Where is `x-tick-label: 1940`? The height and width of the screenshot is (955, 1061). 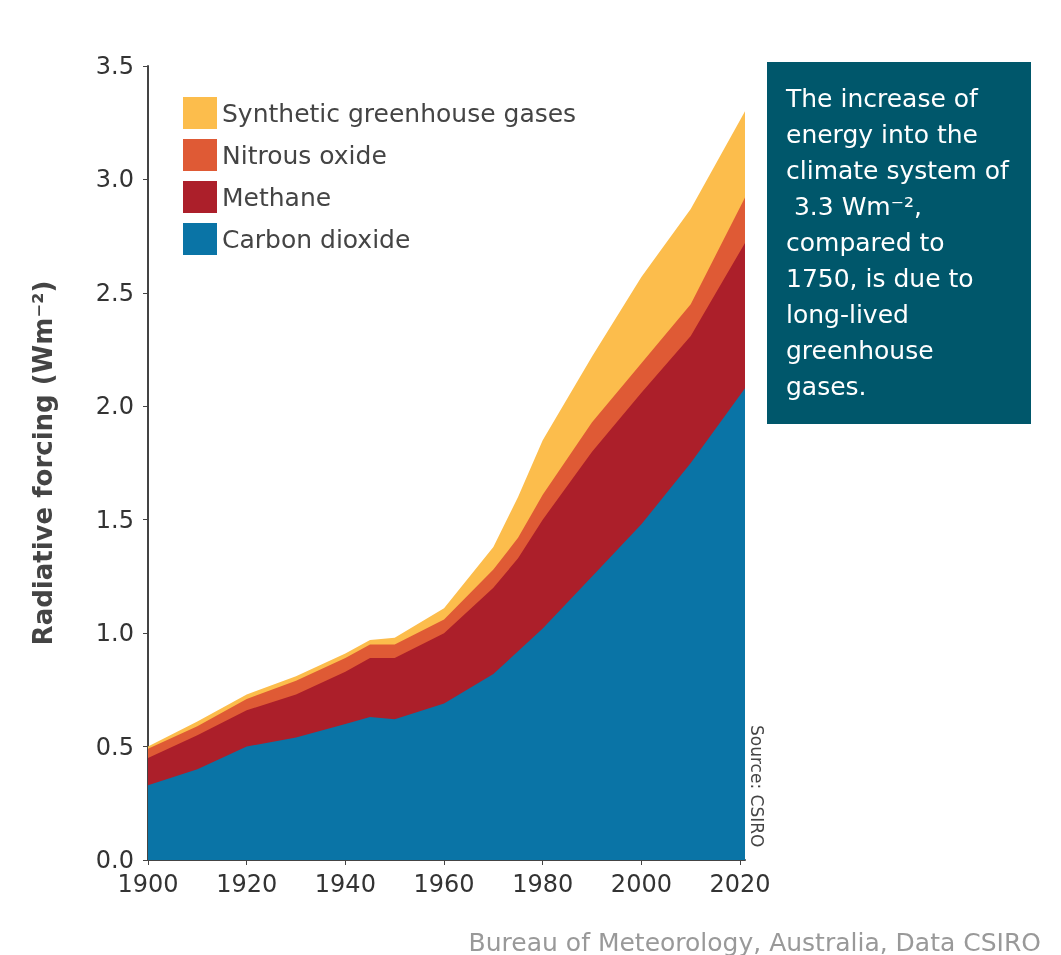 x-tick-label: 1940 is located at coordinates (345, 884).